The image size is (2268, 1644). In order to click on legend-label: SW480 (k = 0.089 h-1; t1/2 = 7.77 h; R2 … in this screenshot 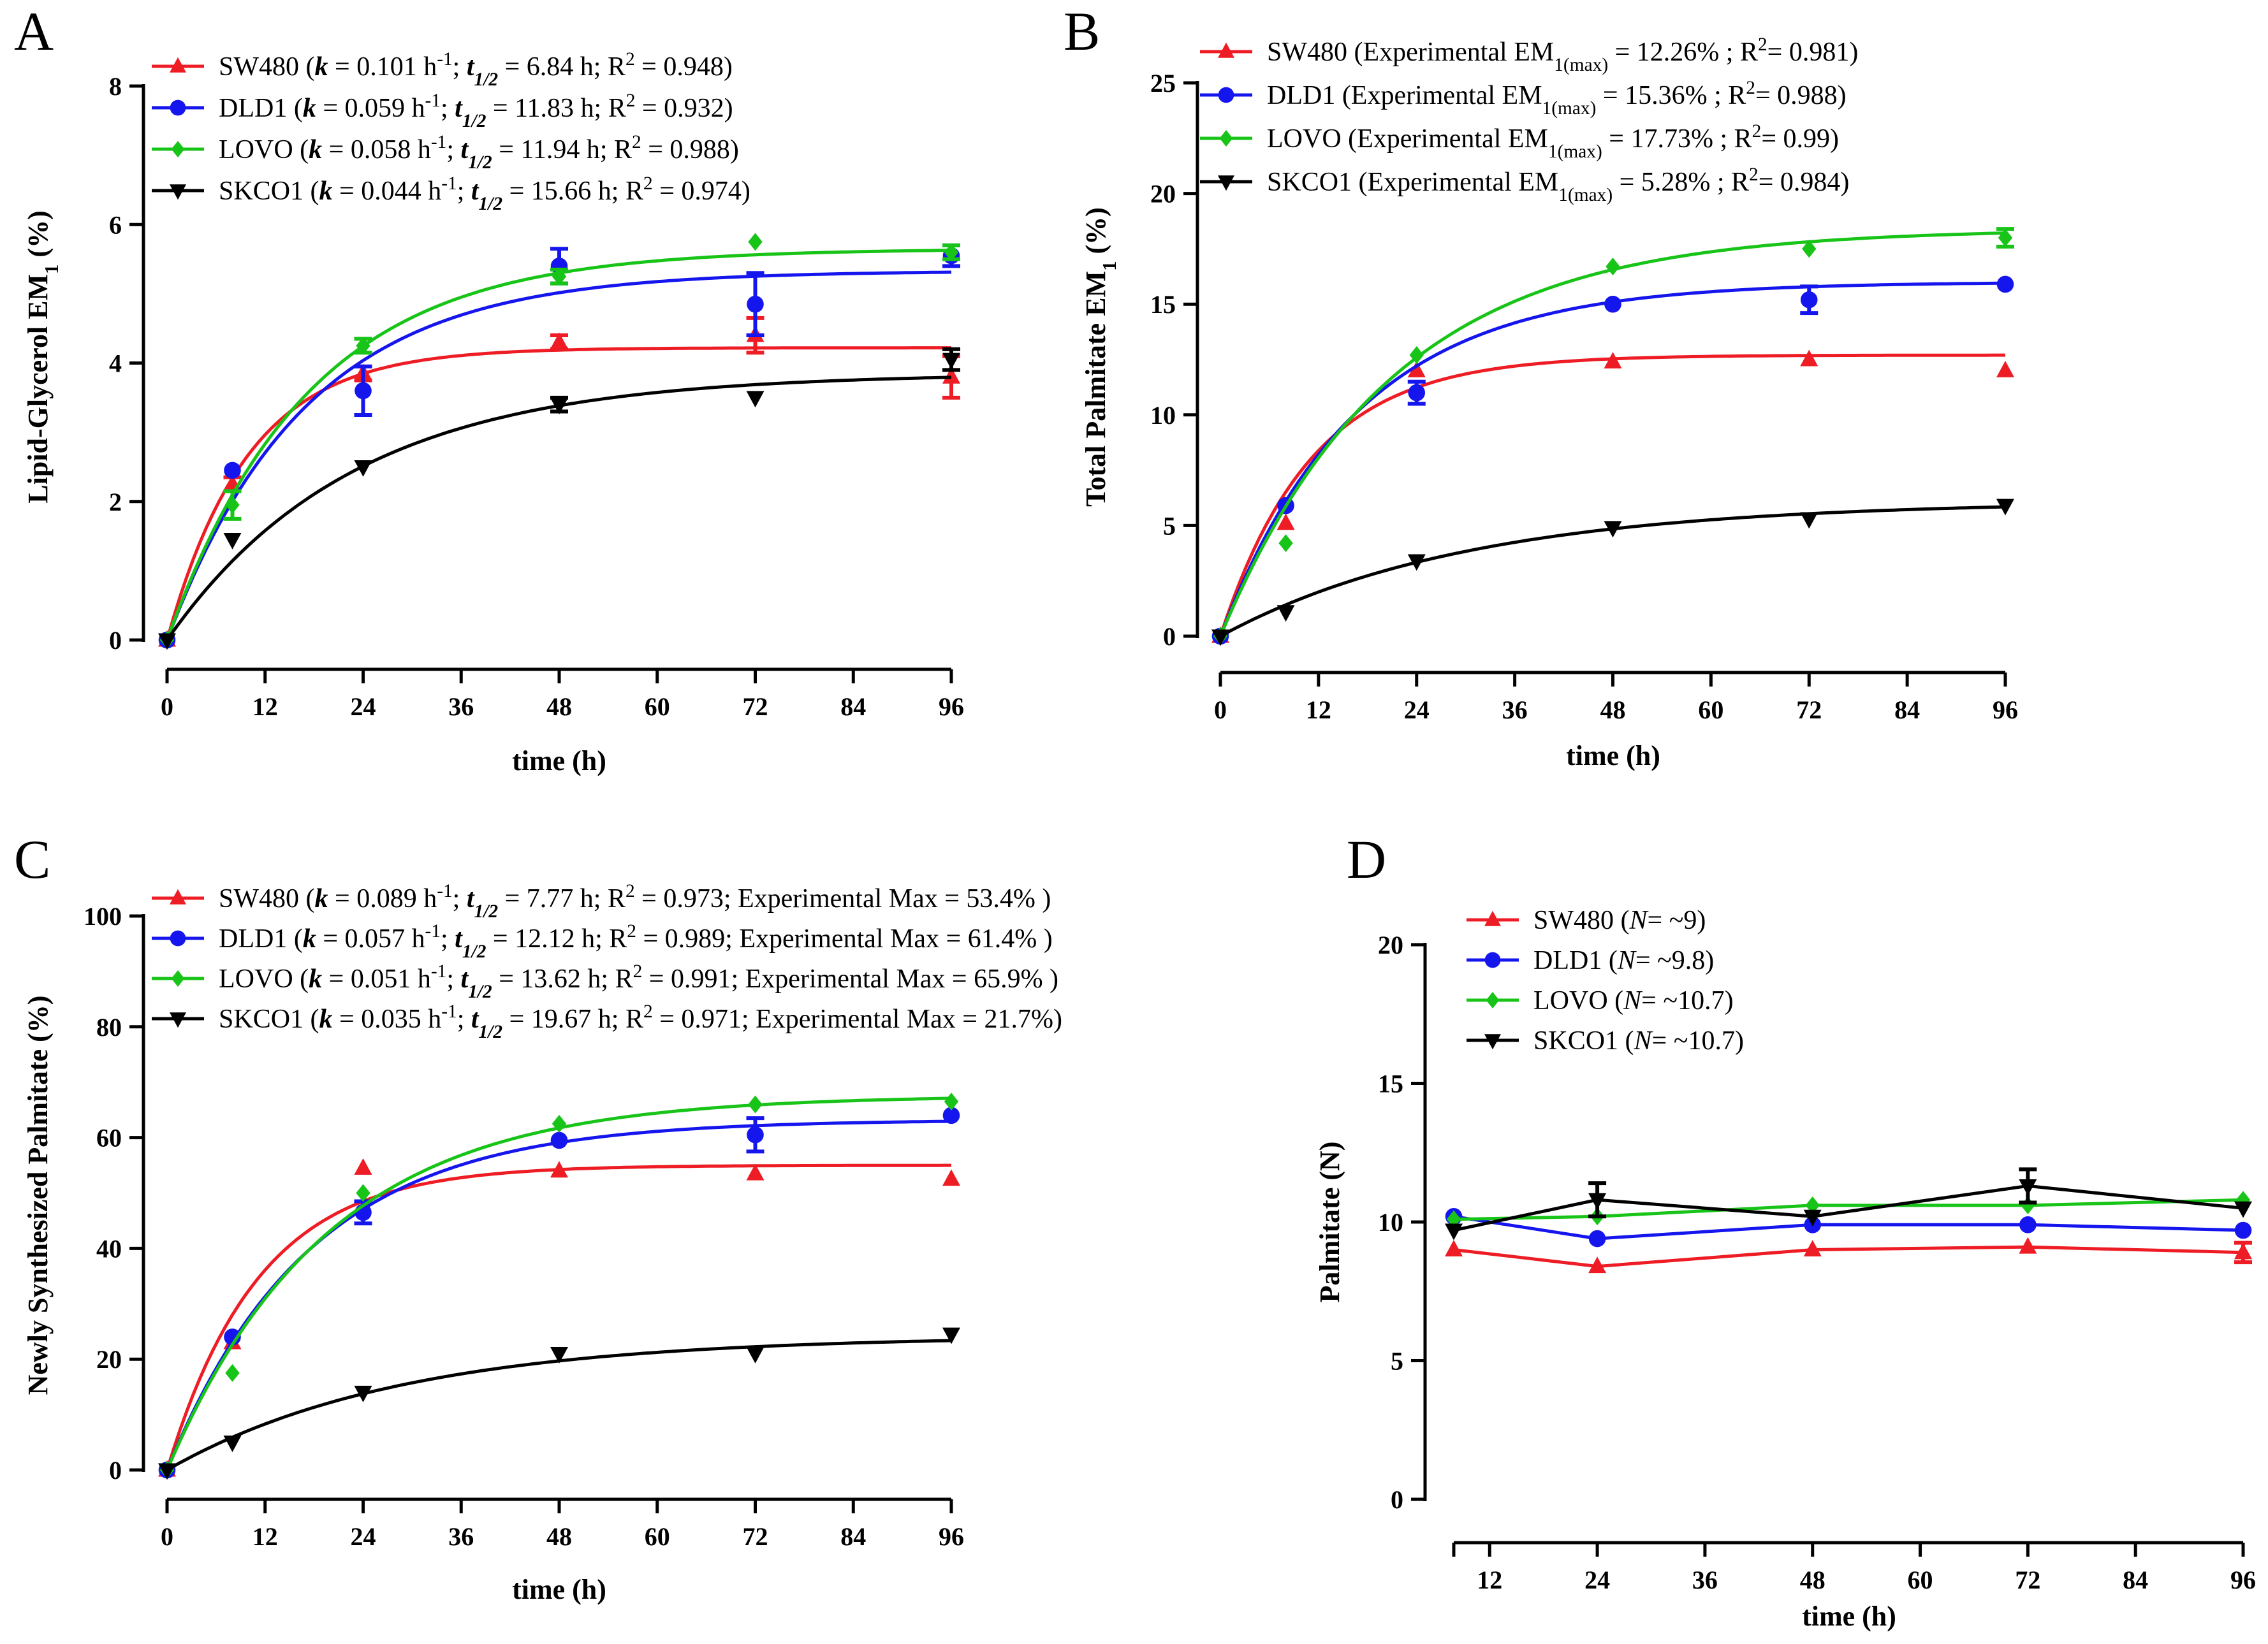, I will do `click(635, 902)`.